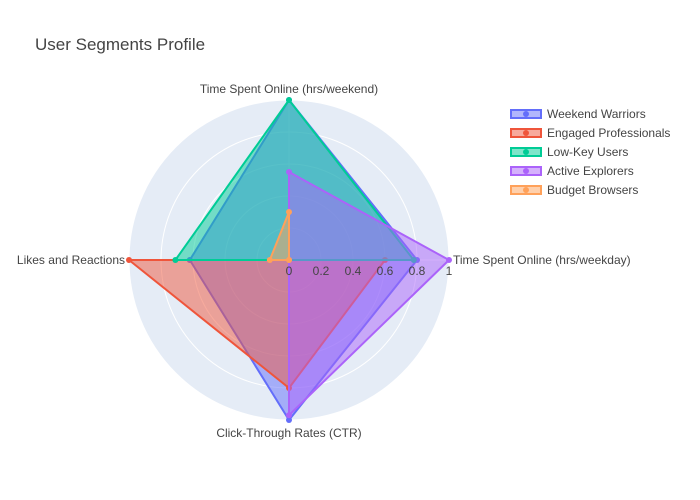 The height and width of the screenshot is (500, 700). I want to click on legend-label: Engaged Professionals, so click(608, 133).